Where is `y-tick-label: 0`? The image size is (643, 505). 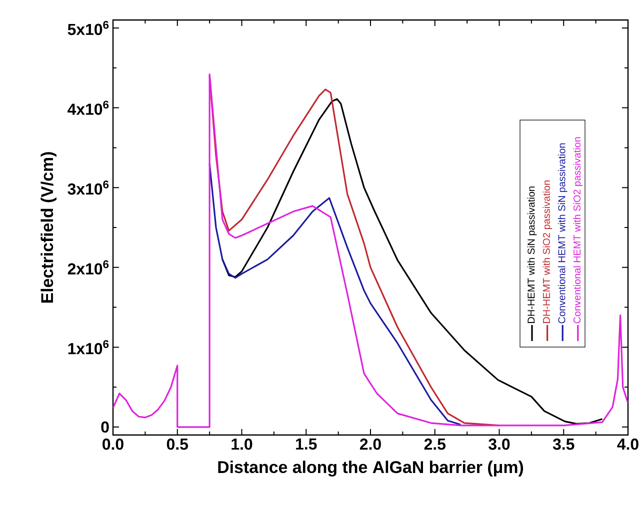
y-tick-label: 0 is located at coordinates (105, 427).